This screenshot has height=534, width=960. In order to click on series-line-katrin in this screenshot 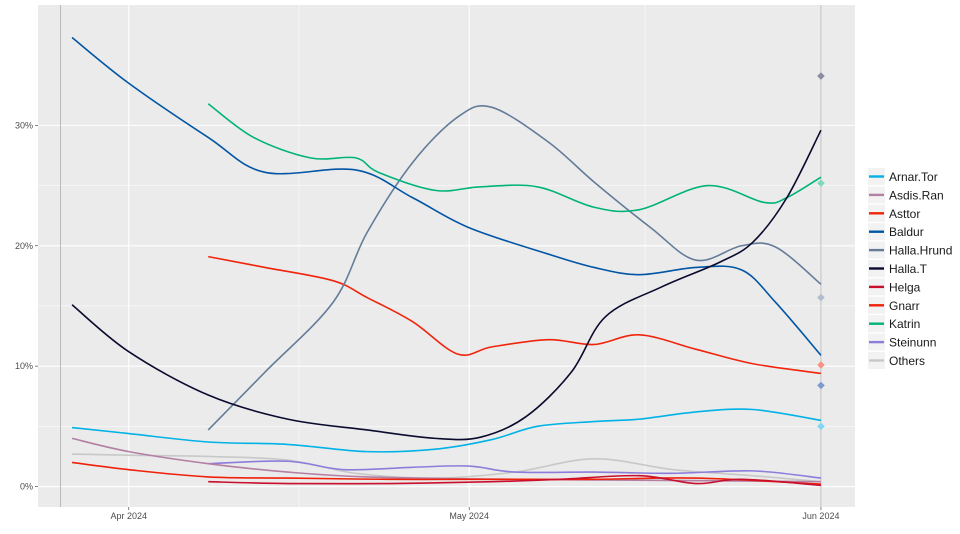, I will do `click(514, 158)`.